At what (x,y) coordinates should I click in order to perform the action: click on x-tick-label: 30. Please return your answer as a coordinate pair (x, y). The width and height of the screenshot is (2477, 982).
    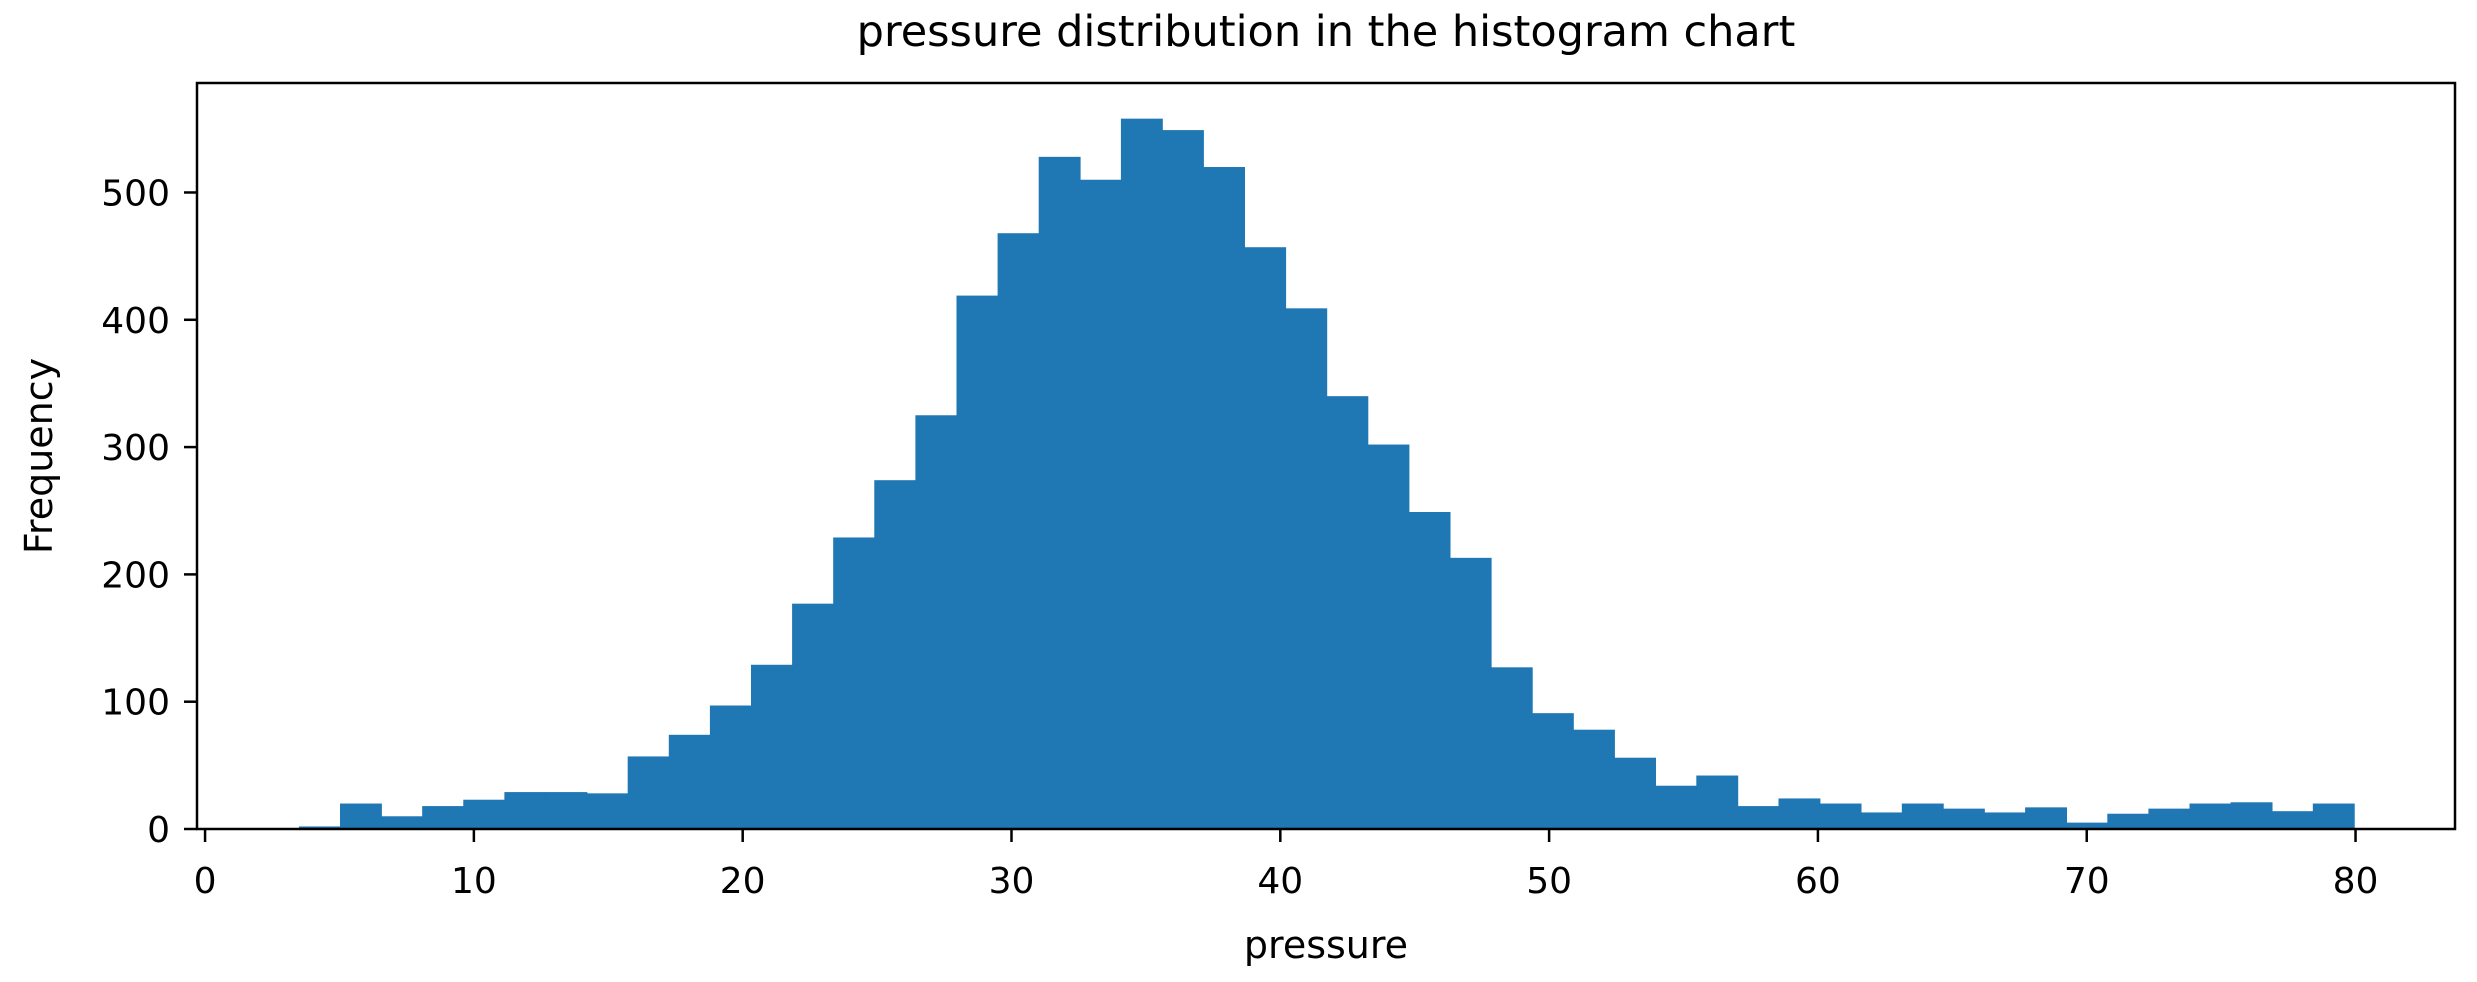
    Looking at the image, I should click on (1012, 881).